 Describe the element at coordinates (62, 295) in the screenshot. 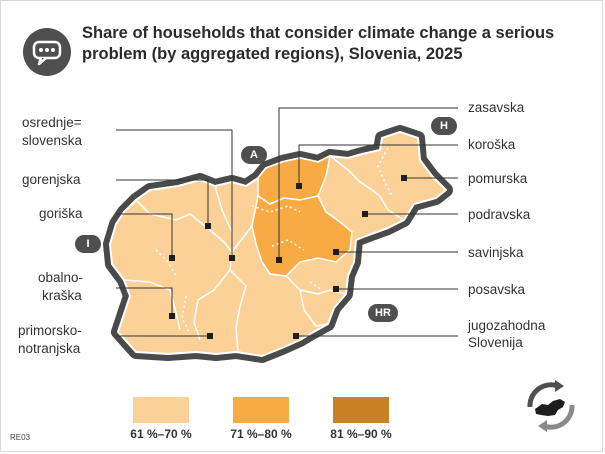

I see `label-obalno-2: kraška` at that location.